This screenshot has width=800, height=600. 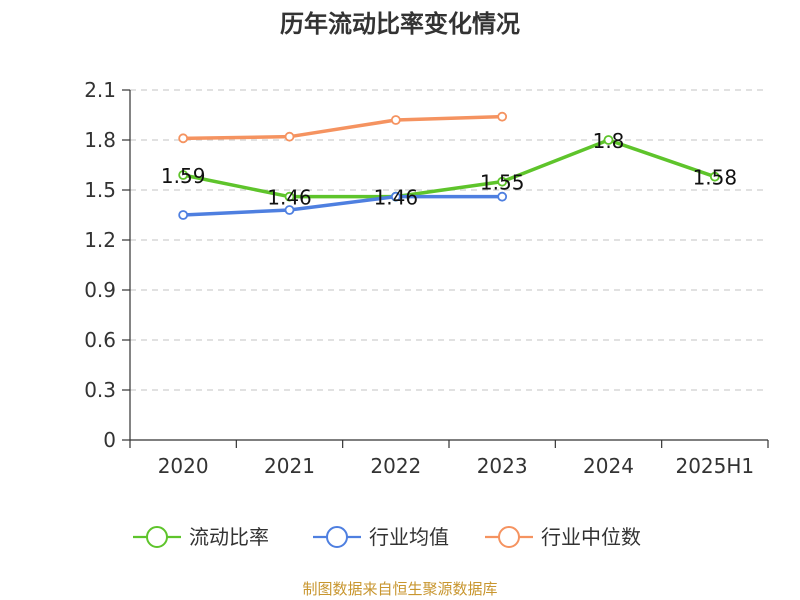 What do you see at coordinates (608, 466) in the screenshot?
I see `x-tick-label: 2024` at bounding box center [608, 466].